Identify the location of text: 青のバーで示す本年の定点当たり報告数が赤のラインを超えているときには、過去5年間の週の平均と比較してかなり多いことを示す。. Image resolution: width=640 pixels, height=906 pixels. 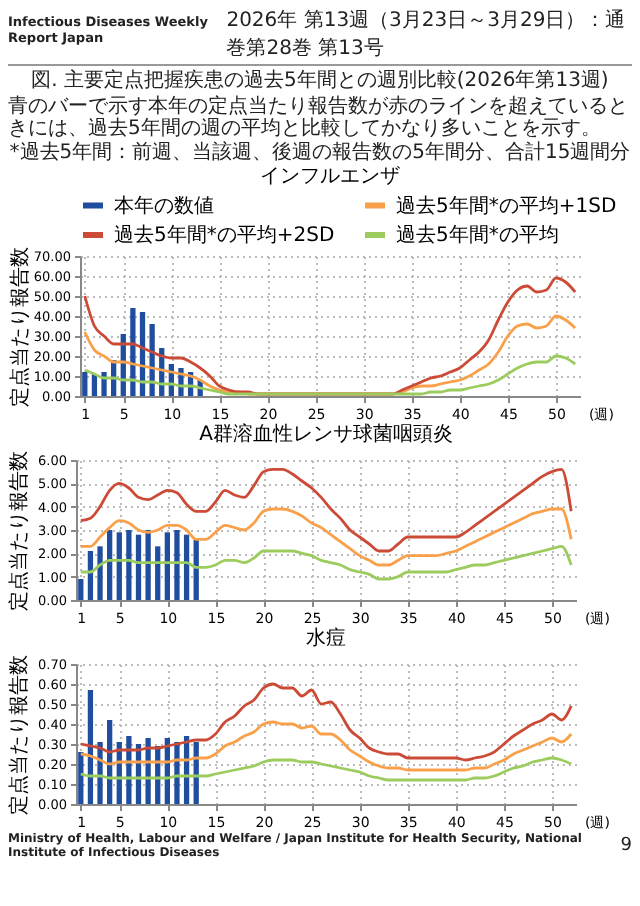
(319, 118).